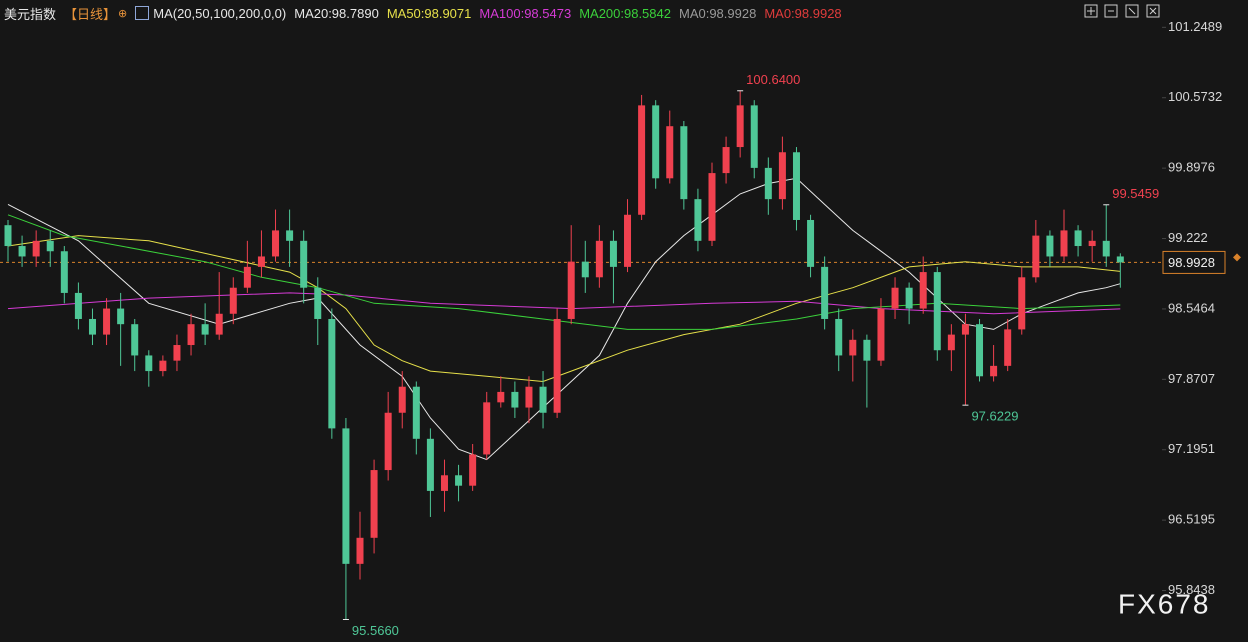  Describe the element at coordinates (1191, 448) in the screenshot. I see `y-tick-label: 97.1951` at that location.